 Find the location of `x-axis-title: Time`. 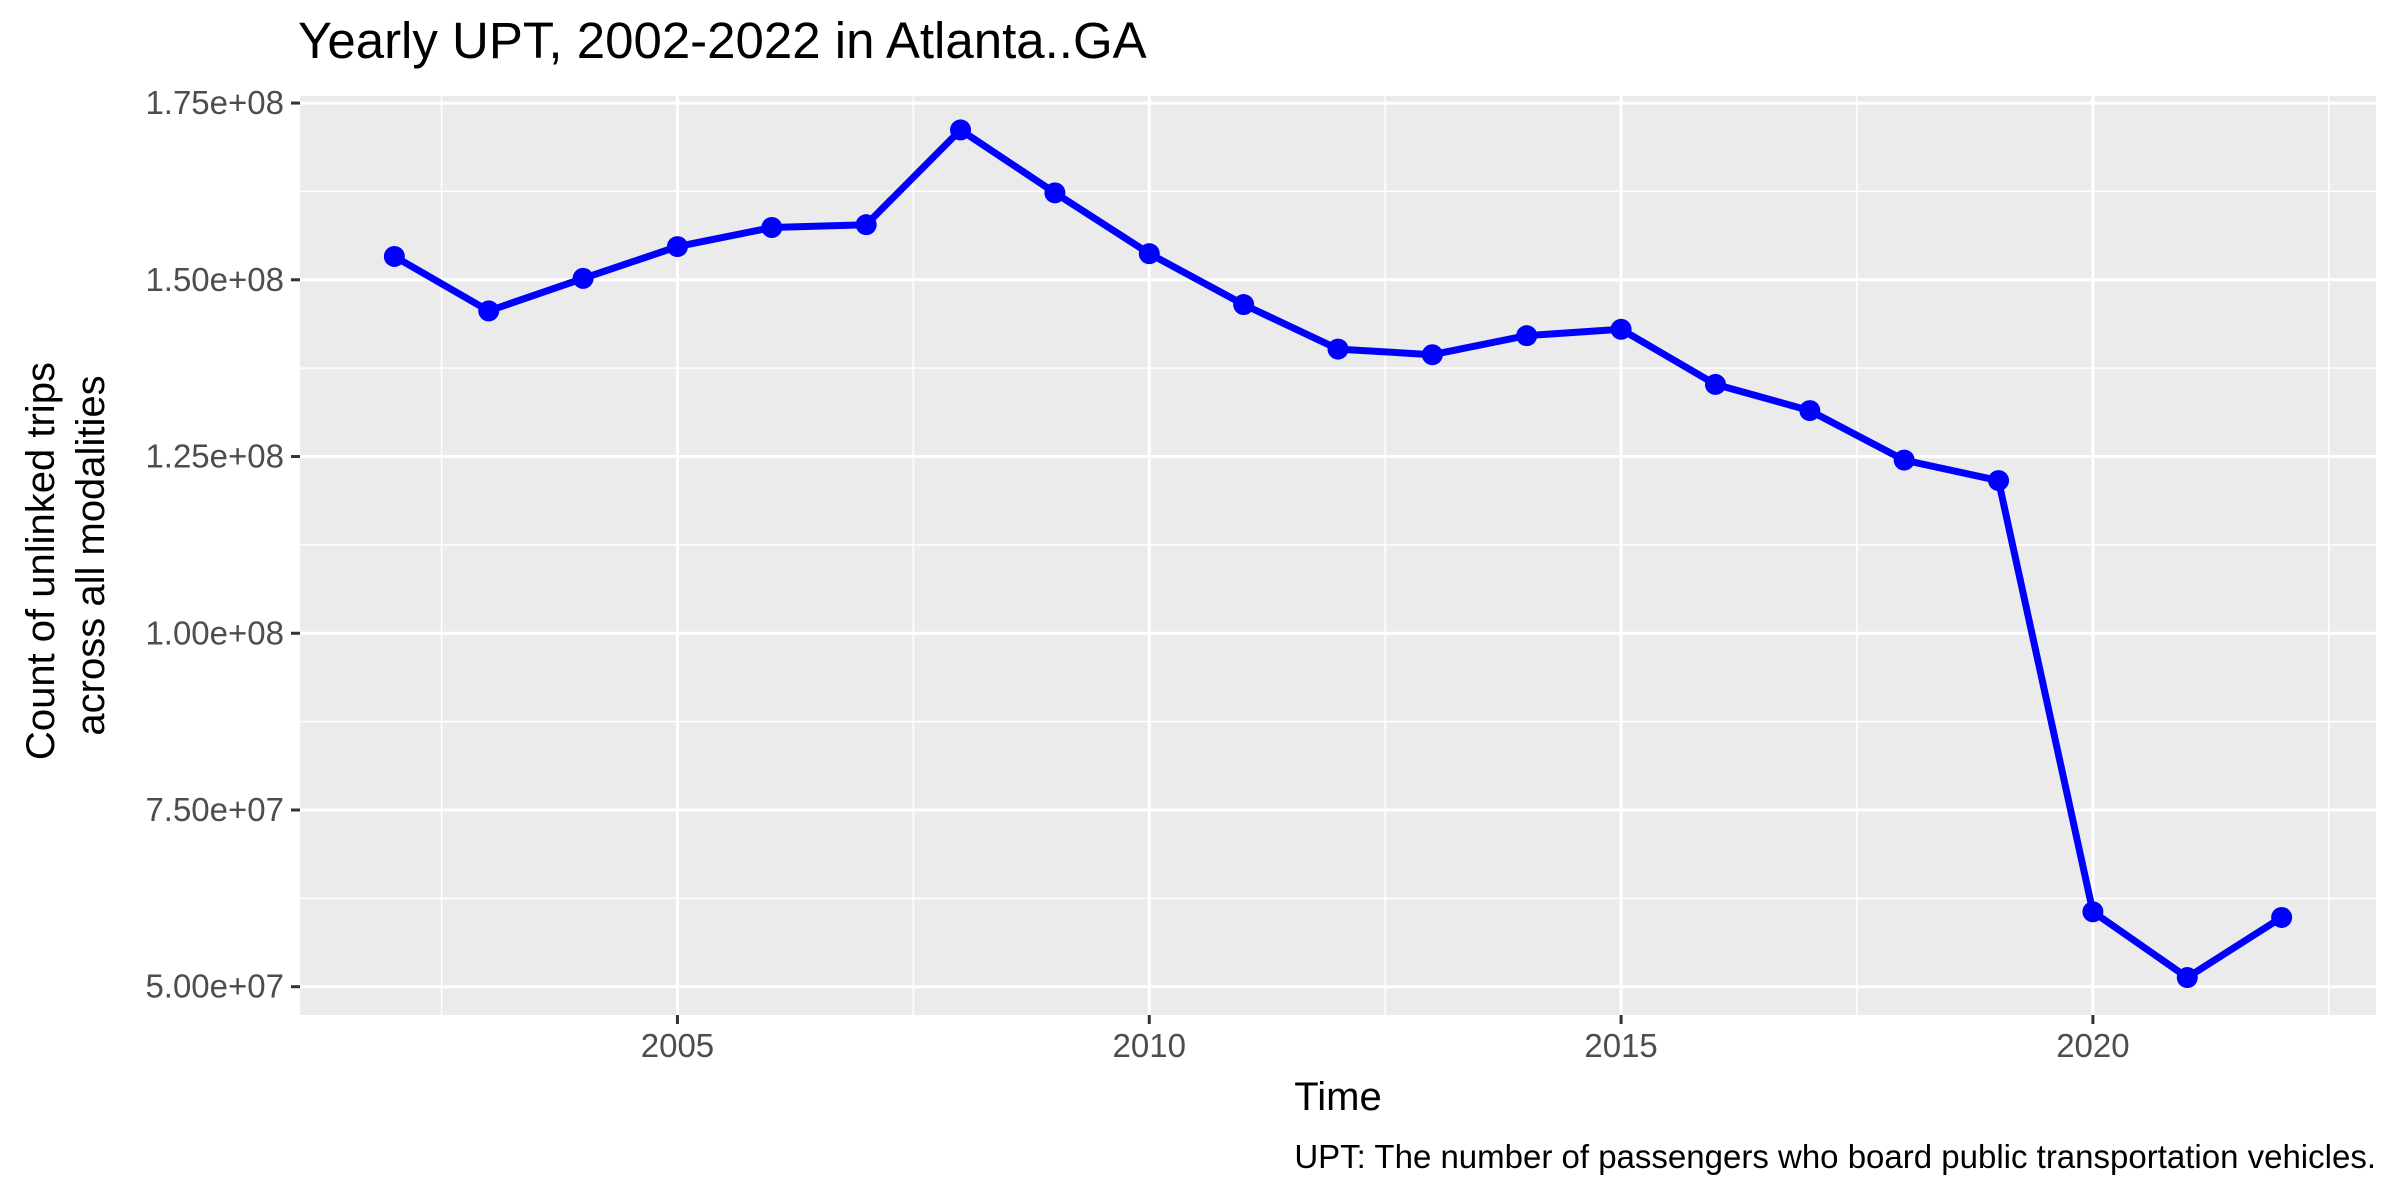

x-axis-title: Time is located at coordinates (1337, 1097).